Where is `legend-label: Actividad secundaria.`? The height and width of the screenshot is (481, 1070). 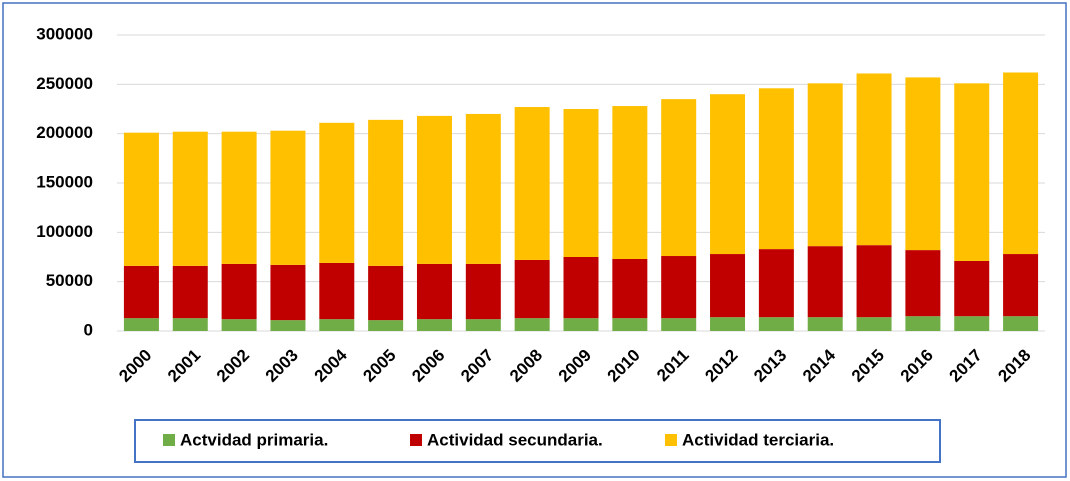 legend-label: Actividad secundaria. is located at coordinates (515, 439).